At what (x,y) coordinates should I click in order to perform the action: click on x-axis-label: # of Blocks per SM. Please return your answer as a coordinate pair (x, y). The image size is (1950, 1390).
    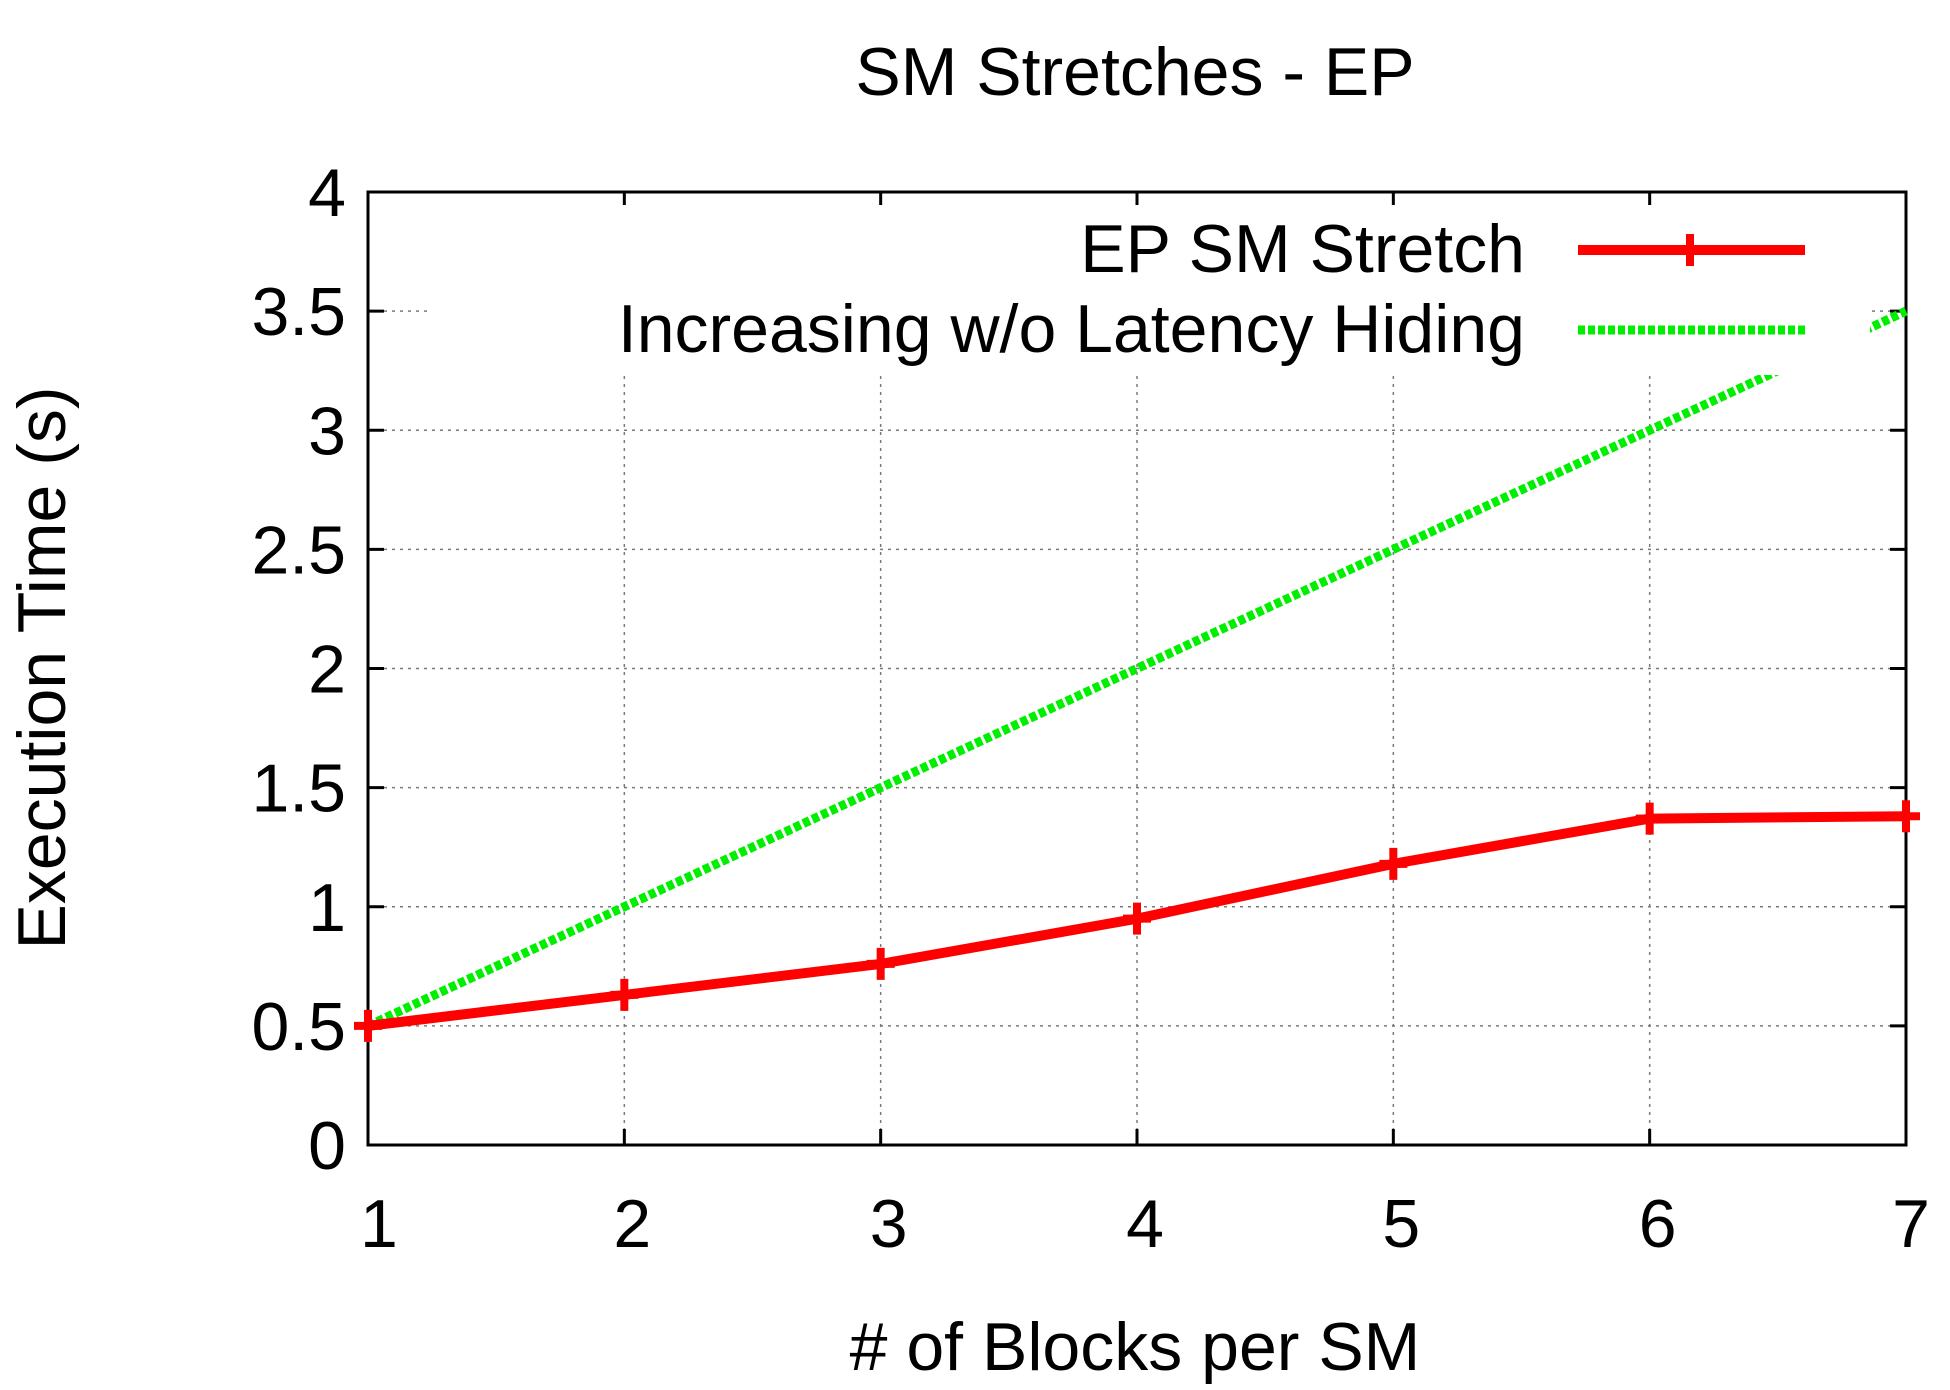
    Looking at the image, I should click on (1135, 1347).